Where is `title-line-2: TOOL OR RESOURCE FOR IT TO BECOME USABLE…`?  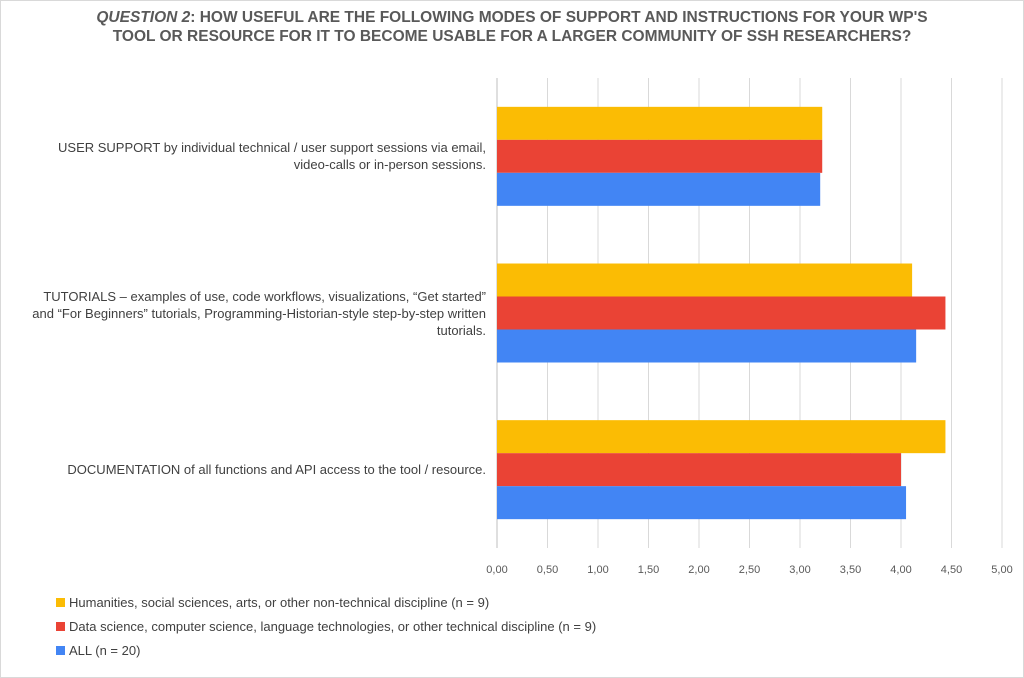
title-line-2: TOOL OR RESOURCE FOR IT TO BECOME USABLE… is located at coordinates (512, 36).